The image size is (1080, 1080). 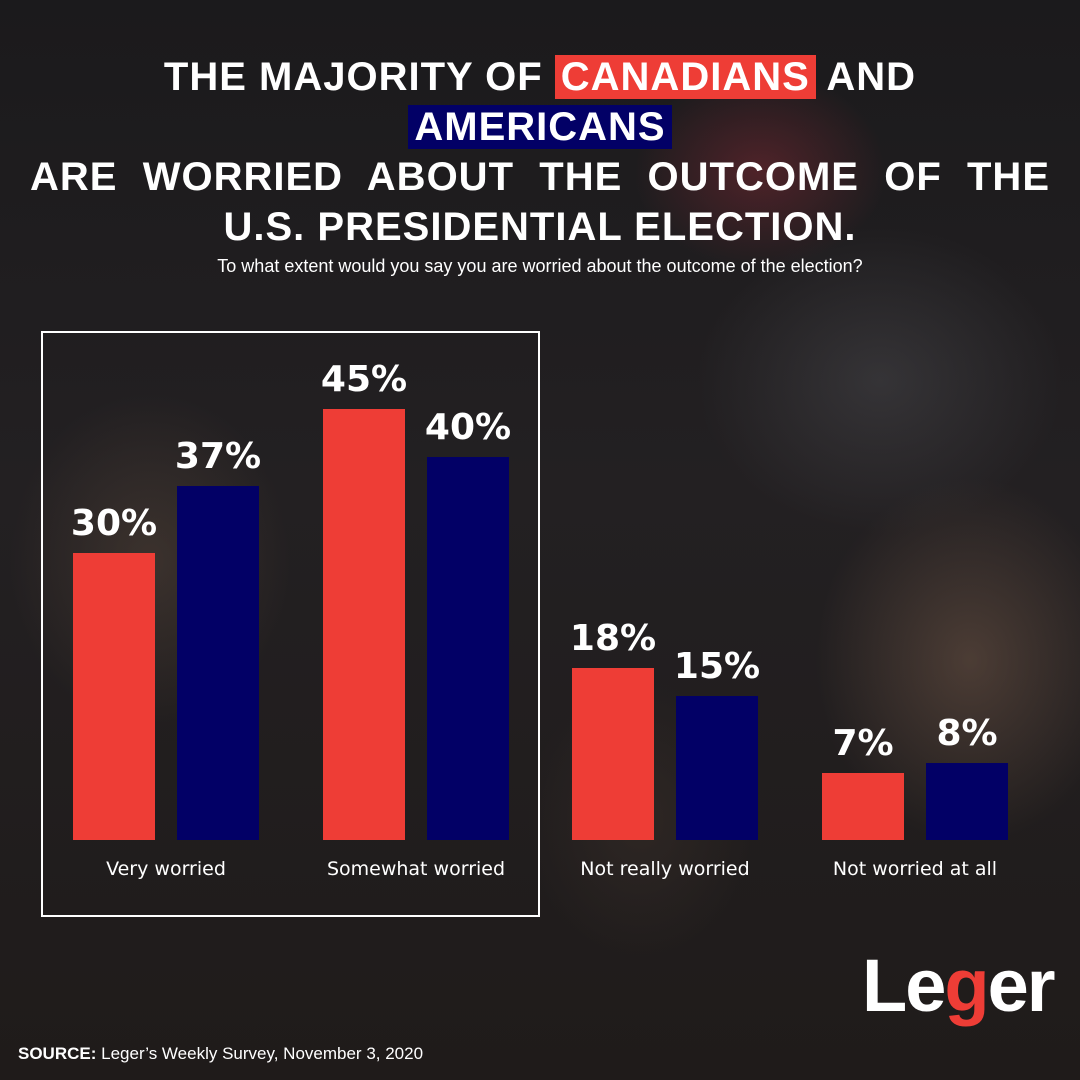 What do you see at coordinates (540, 177) in the screenshot?
I see `headline-line2: ARE WORRIED ABOUT THE OUTCOME OF THE` at bounding box center [540, 177].